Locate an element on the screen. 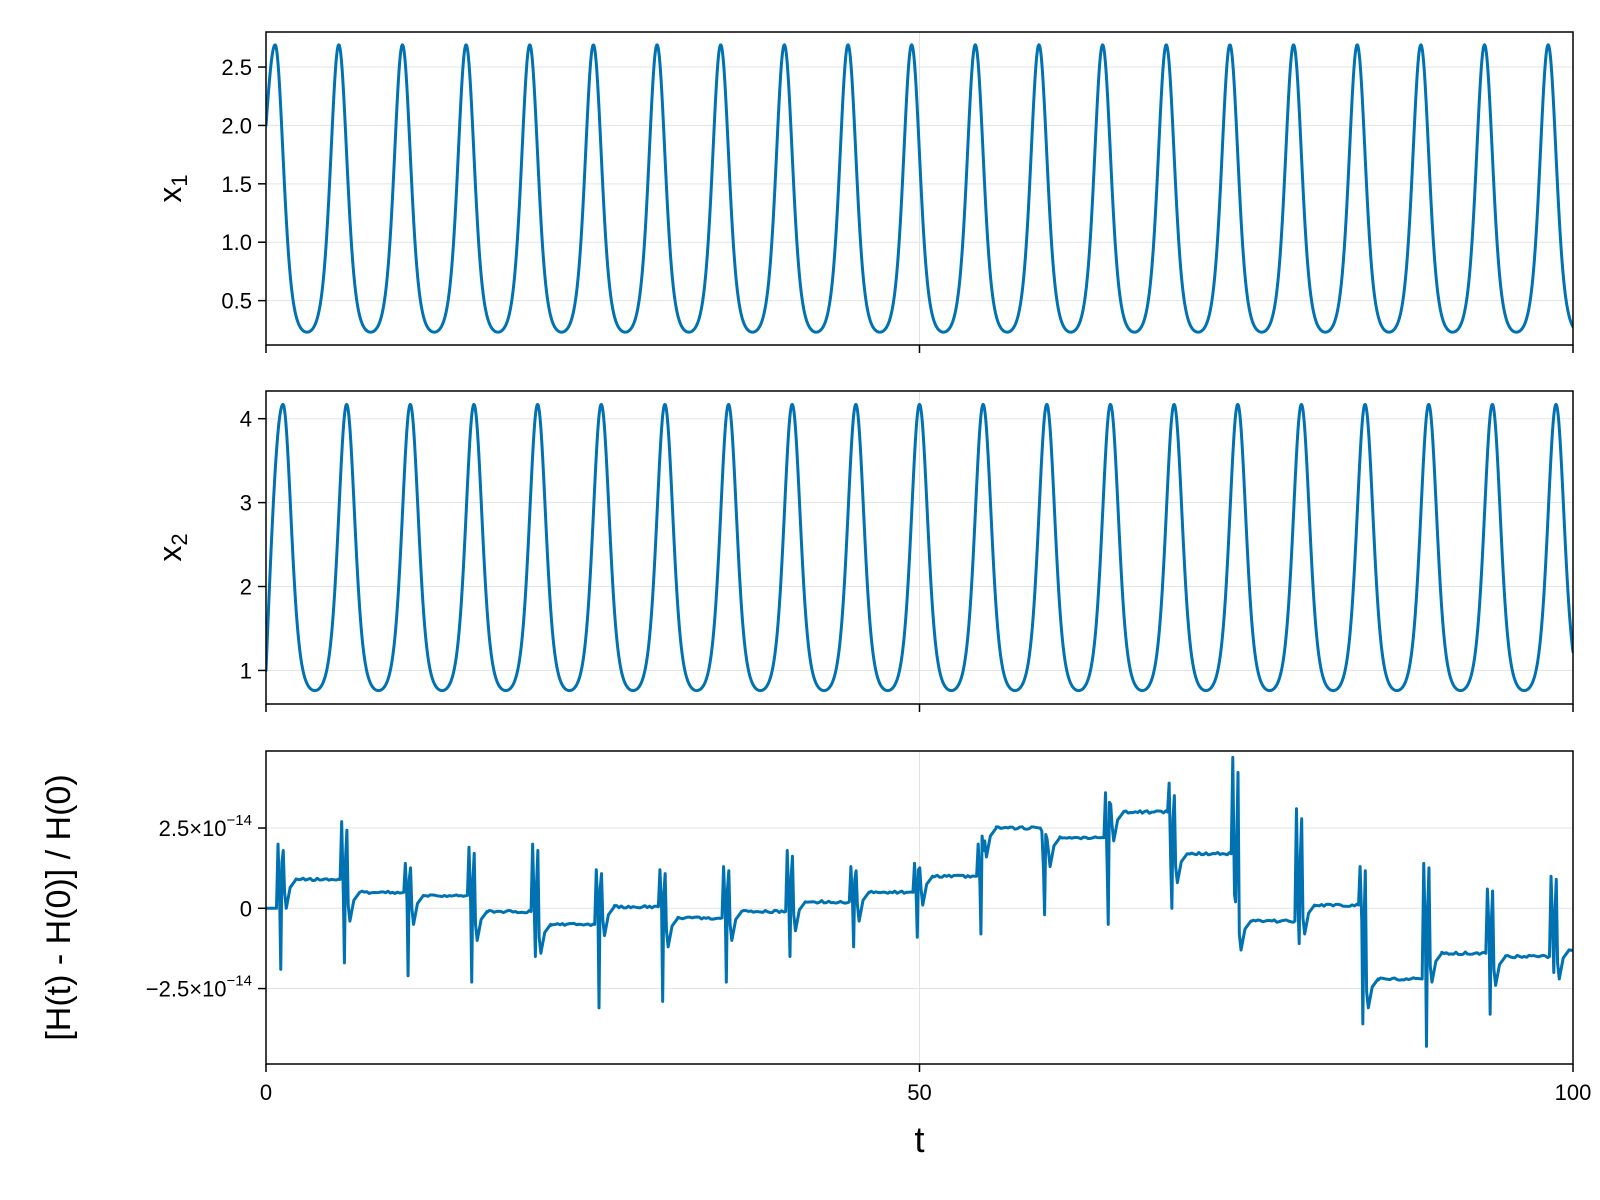 This screenshot has width=1600, height=1200. y-tick-label: 0.5 is located at coordinates (236, 301).